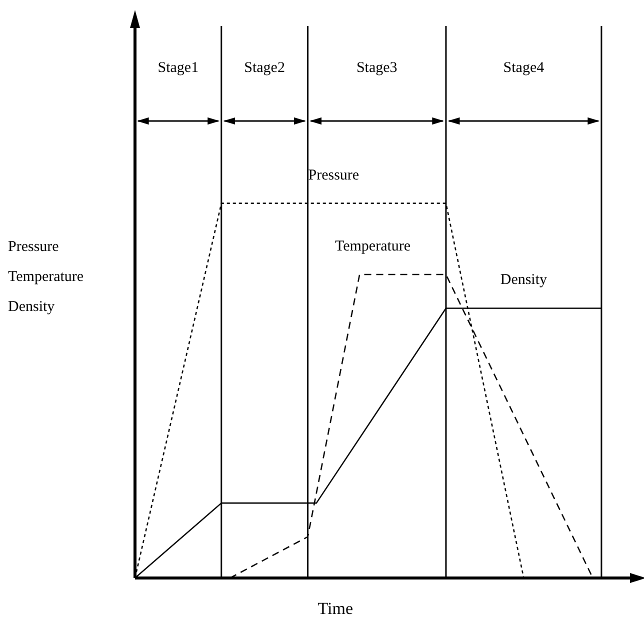 The height and width of the screenshot is (626, 644). Describe the element at coordinates (524, 68) in the screenshot. I see `text: Stage4` at that location.